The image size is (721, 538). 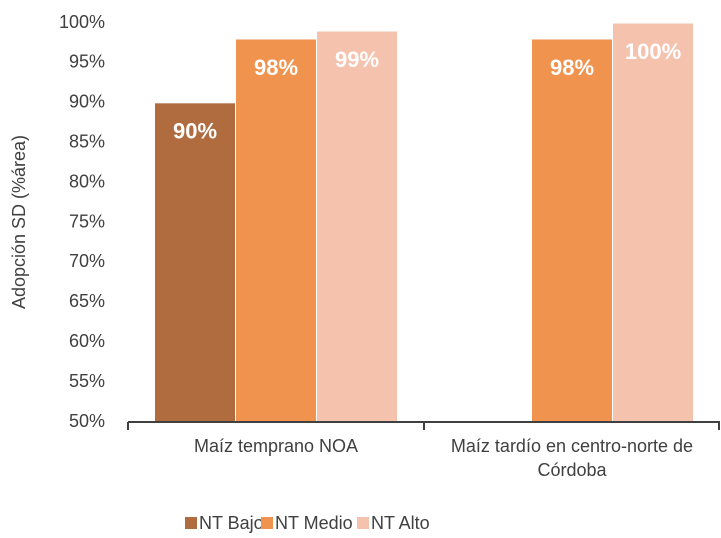 I want to click on legend-label: NT Bajo, so click(x=231, y=523).